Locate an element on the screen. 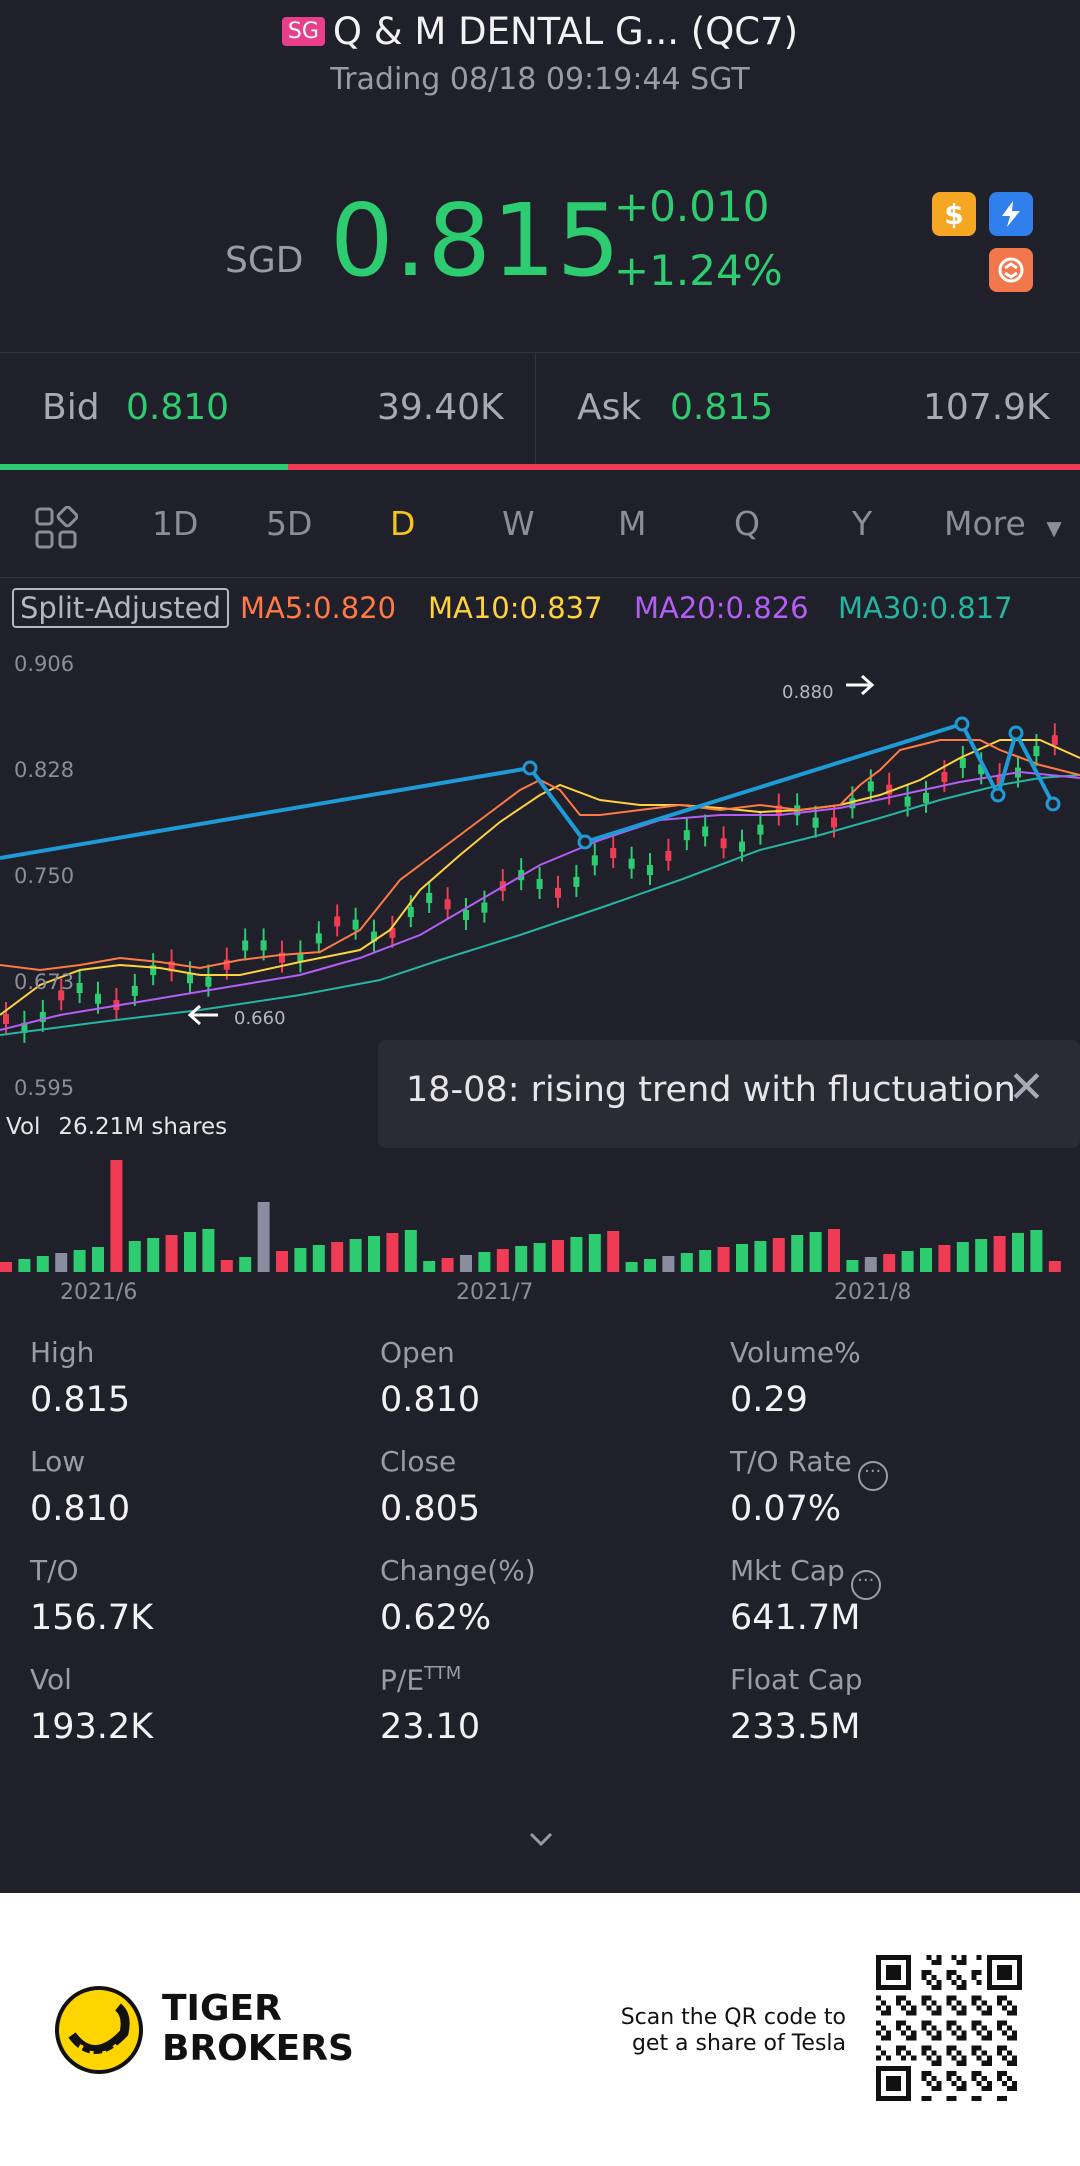 The width and height of the screenshot is (1080, 2166). ask-ratio-bar is located at coordinates (684, 467).